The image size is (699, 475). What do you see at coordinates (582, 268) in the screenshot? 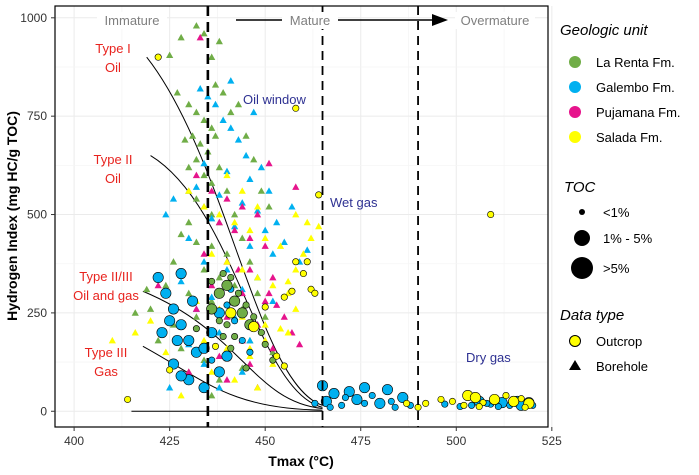
I see `legend-toc-large-swatch` at bounding box center [582, 268].